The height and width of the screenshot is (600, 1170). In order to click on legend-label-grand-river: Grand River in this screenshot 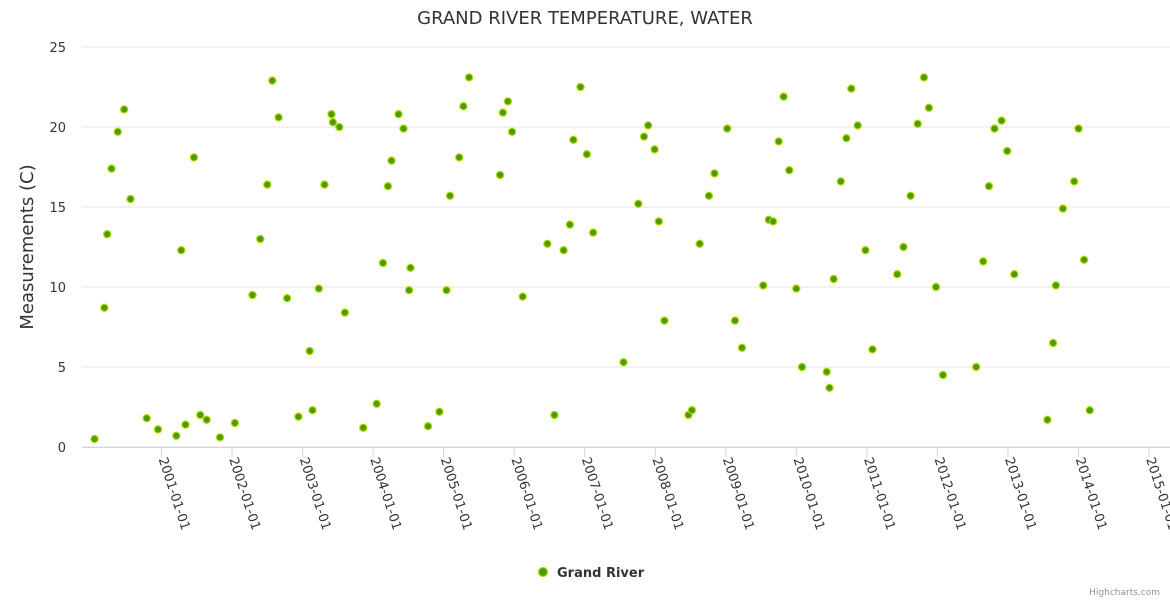, I will do `click(601, 573)`.